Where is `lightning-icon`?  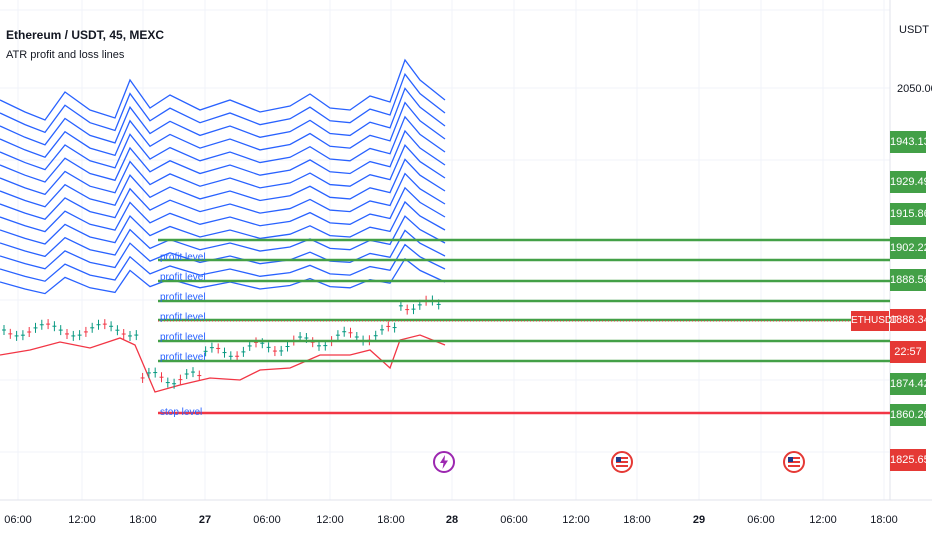
lightning-icon is located at coordinates (444, 462).